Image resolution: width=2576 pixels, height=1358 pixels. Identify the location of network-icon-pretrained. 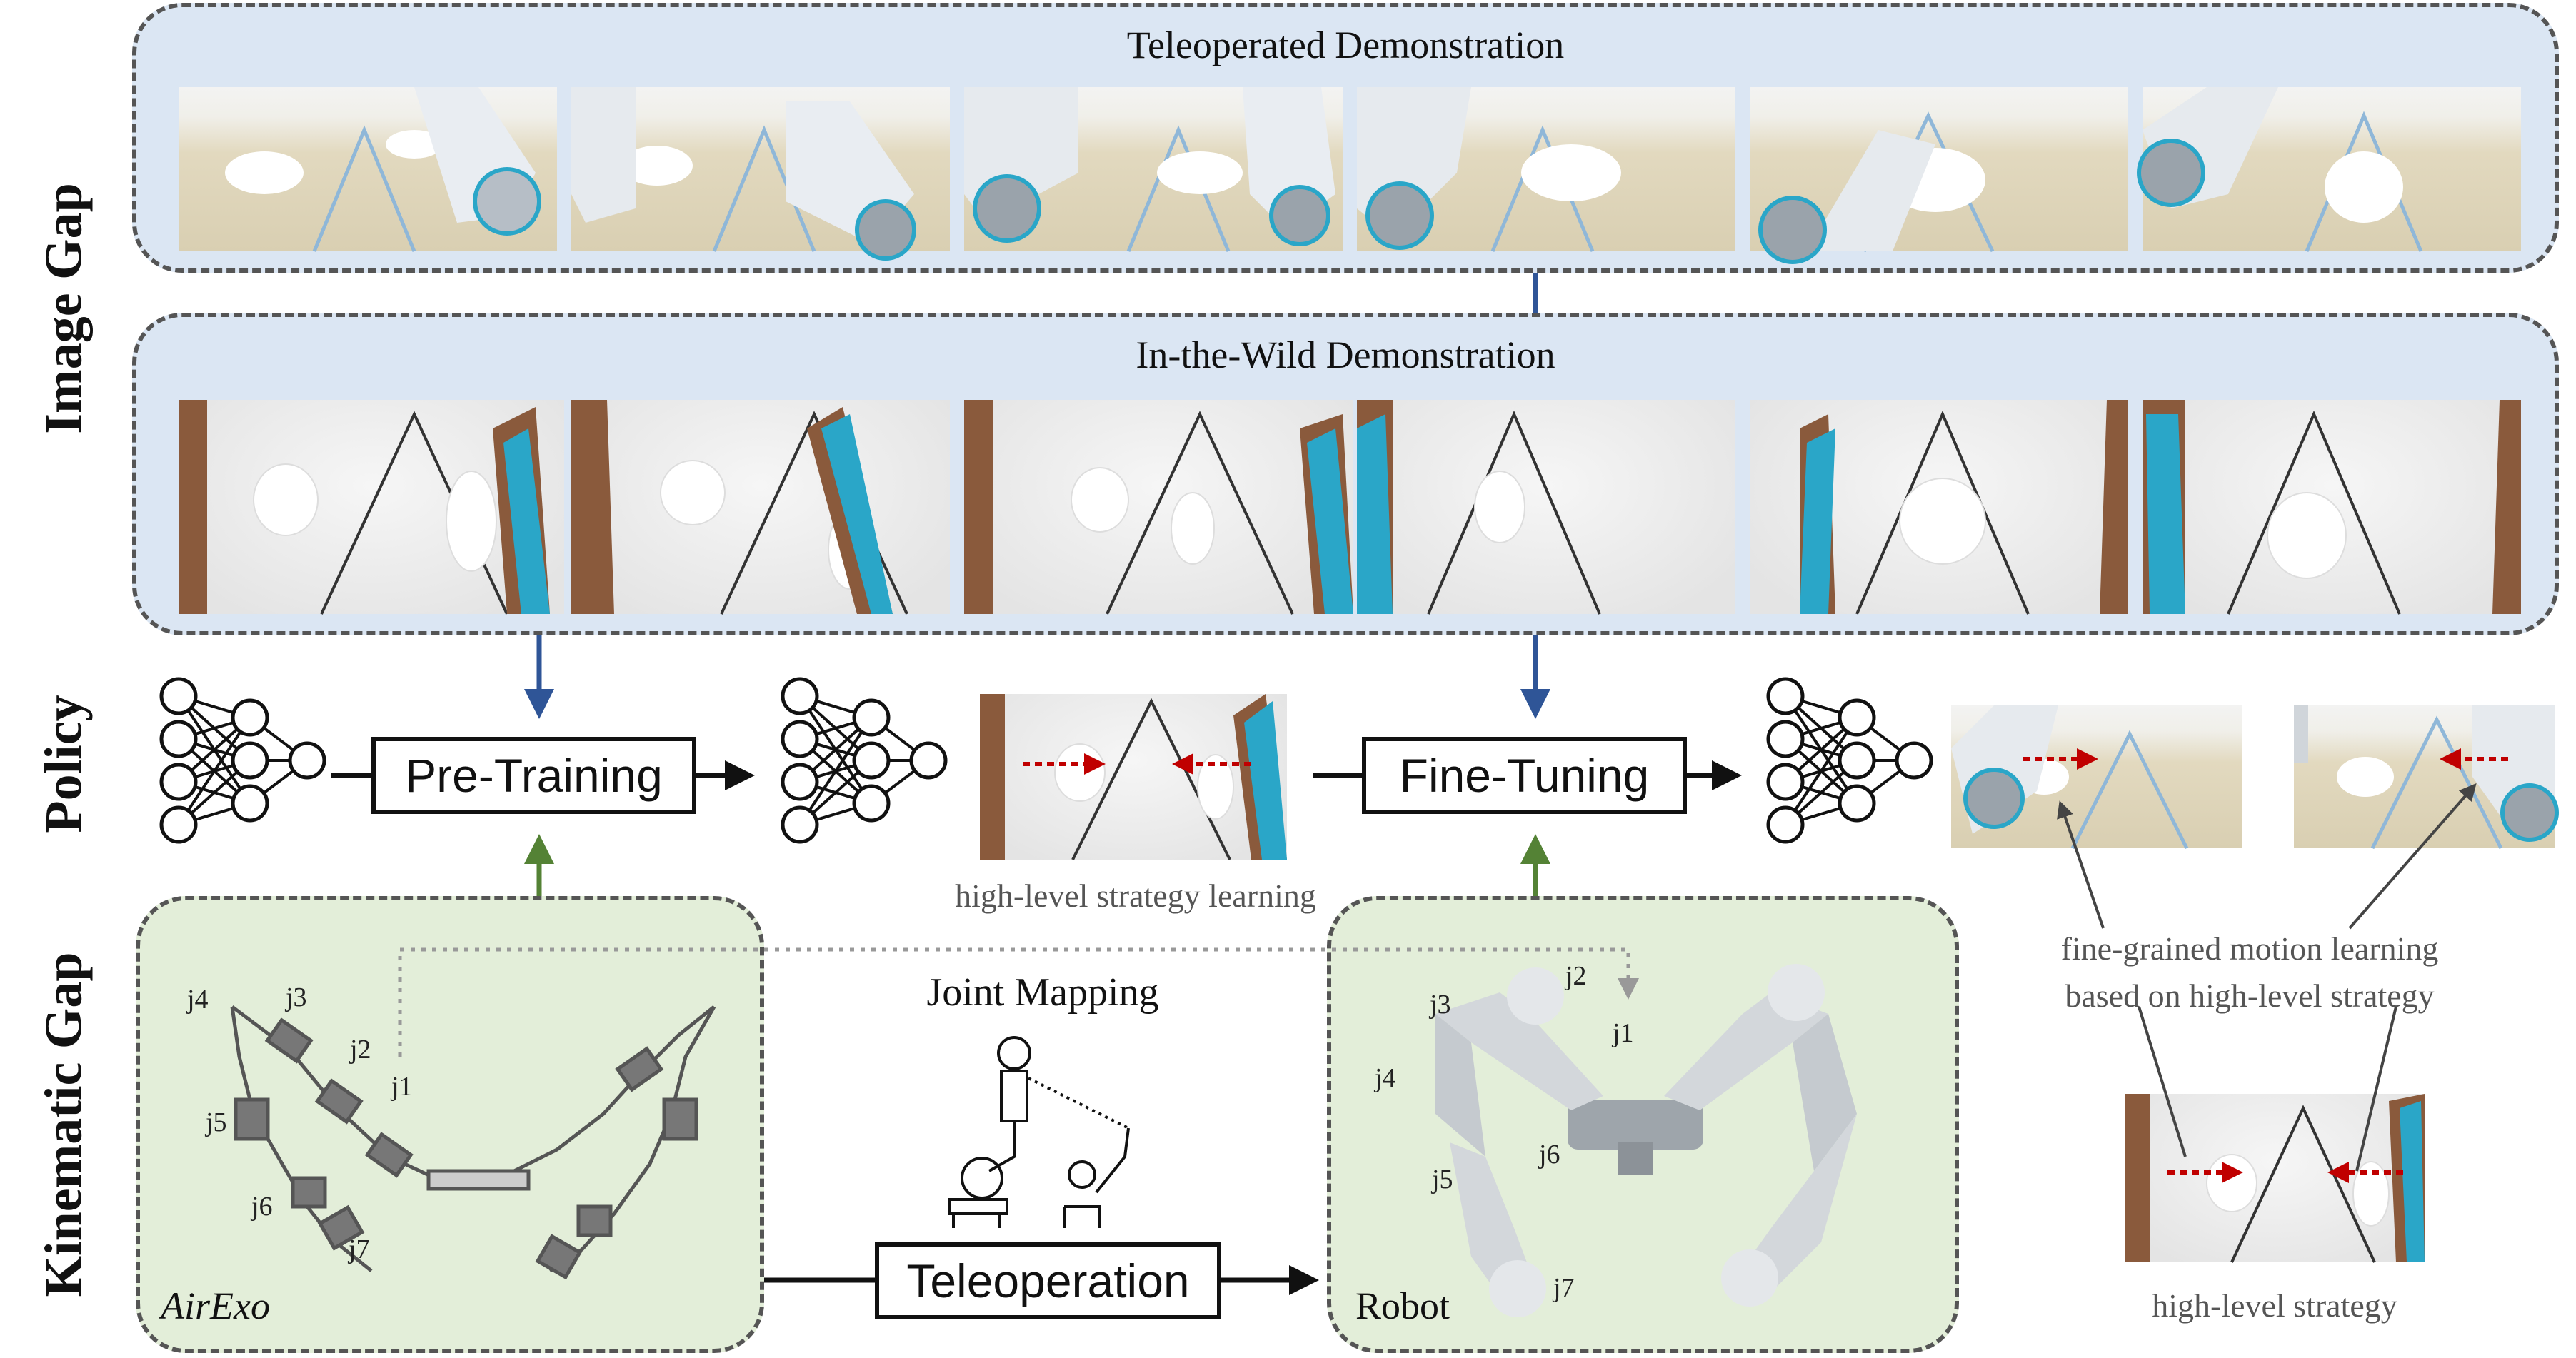
(864, 760).